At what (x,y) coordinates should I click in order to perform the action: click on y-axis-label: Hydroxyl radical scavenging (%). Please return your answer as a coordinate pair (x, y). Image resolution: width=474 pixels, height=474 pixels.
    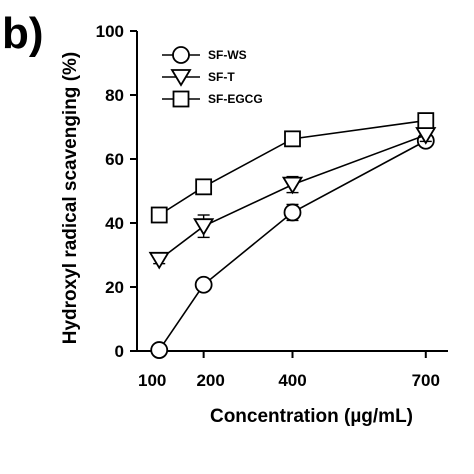
    Looking at the image, I should click on (70, 198).